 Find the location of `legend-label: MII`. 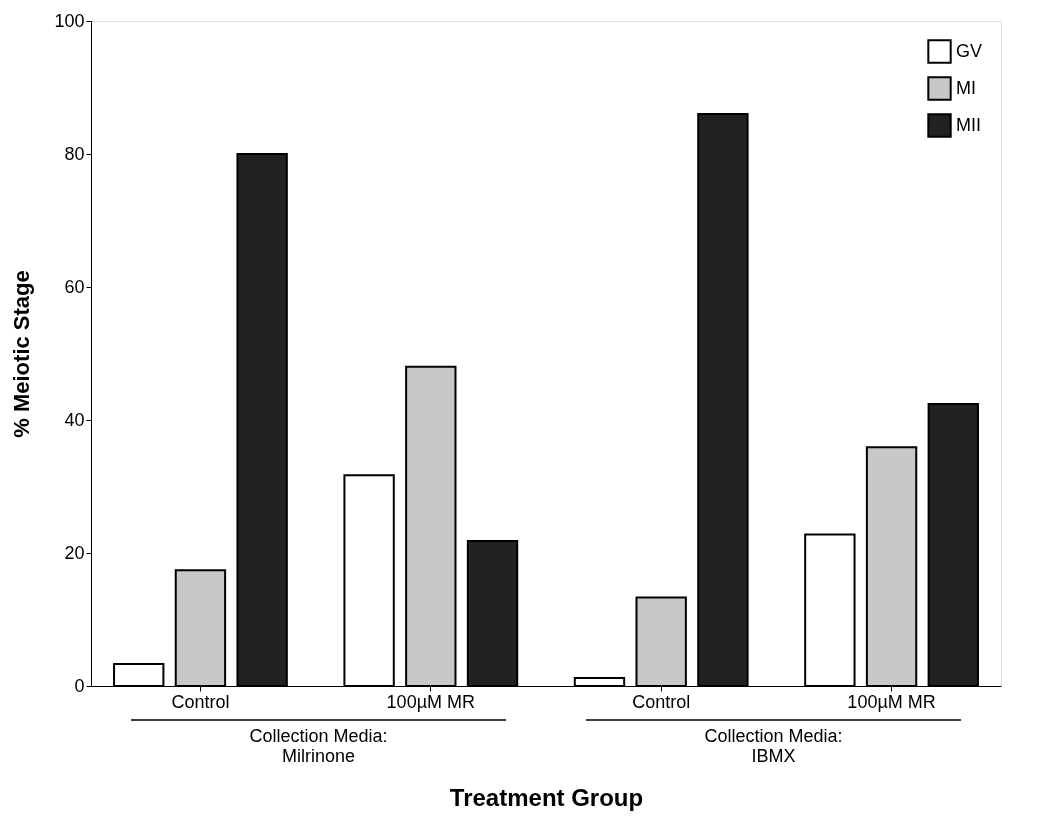

legend-label: MII is located at coordinates (968, 124).